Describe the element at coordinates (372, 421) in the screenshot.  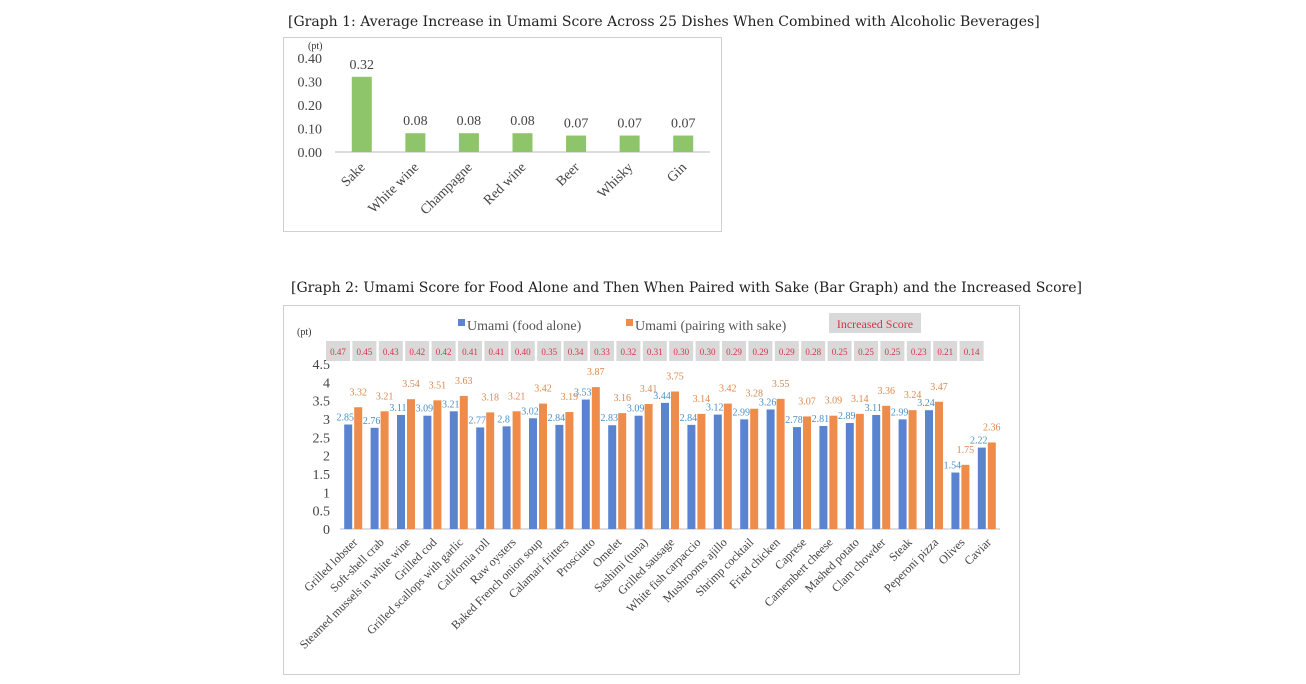
I see `data-label-alone: 2.76` at that location.